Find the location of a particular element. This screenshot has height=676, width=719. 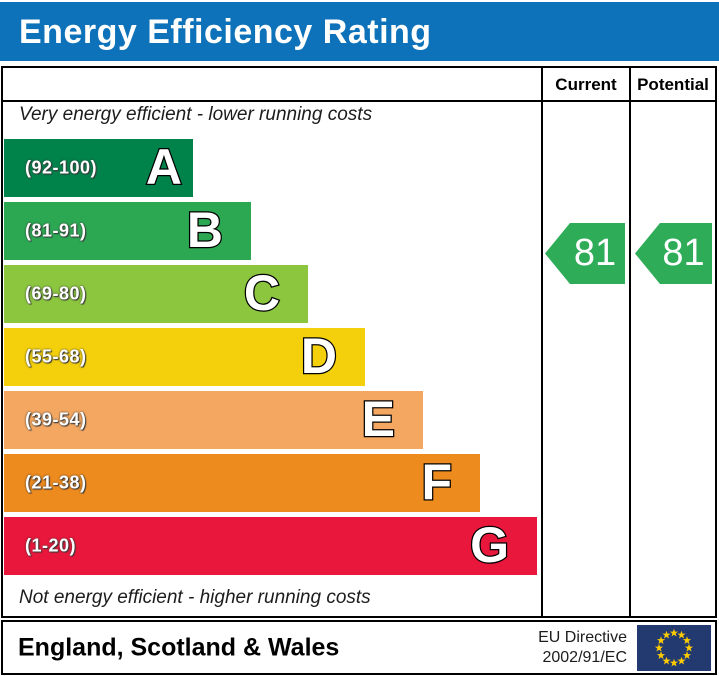

potential-rating-value: 81 is located at coordinates (683, 253).